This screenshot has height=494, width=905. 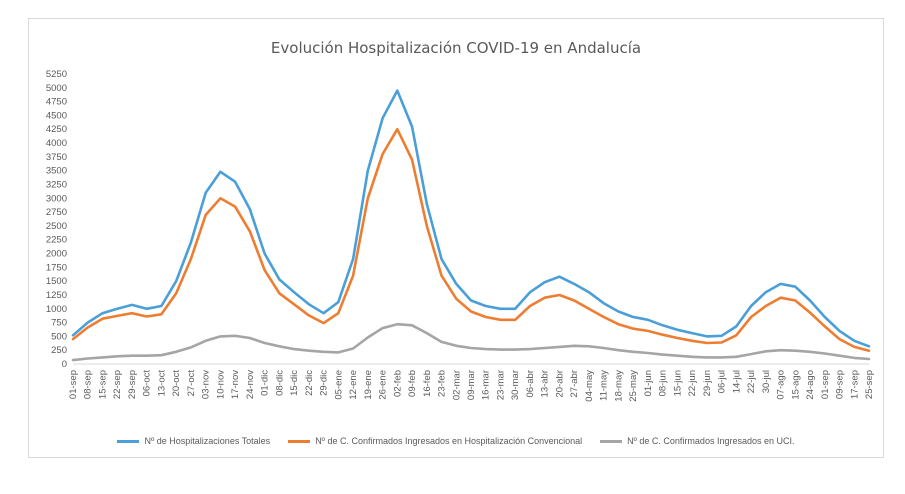 I want to click on y-tick-label: 4500, so click(x=56, y=115).